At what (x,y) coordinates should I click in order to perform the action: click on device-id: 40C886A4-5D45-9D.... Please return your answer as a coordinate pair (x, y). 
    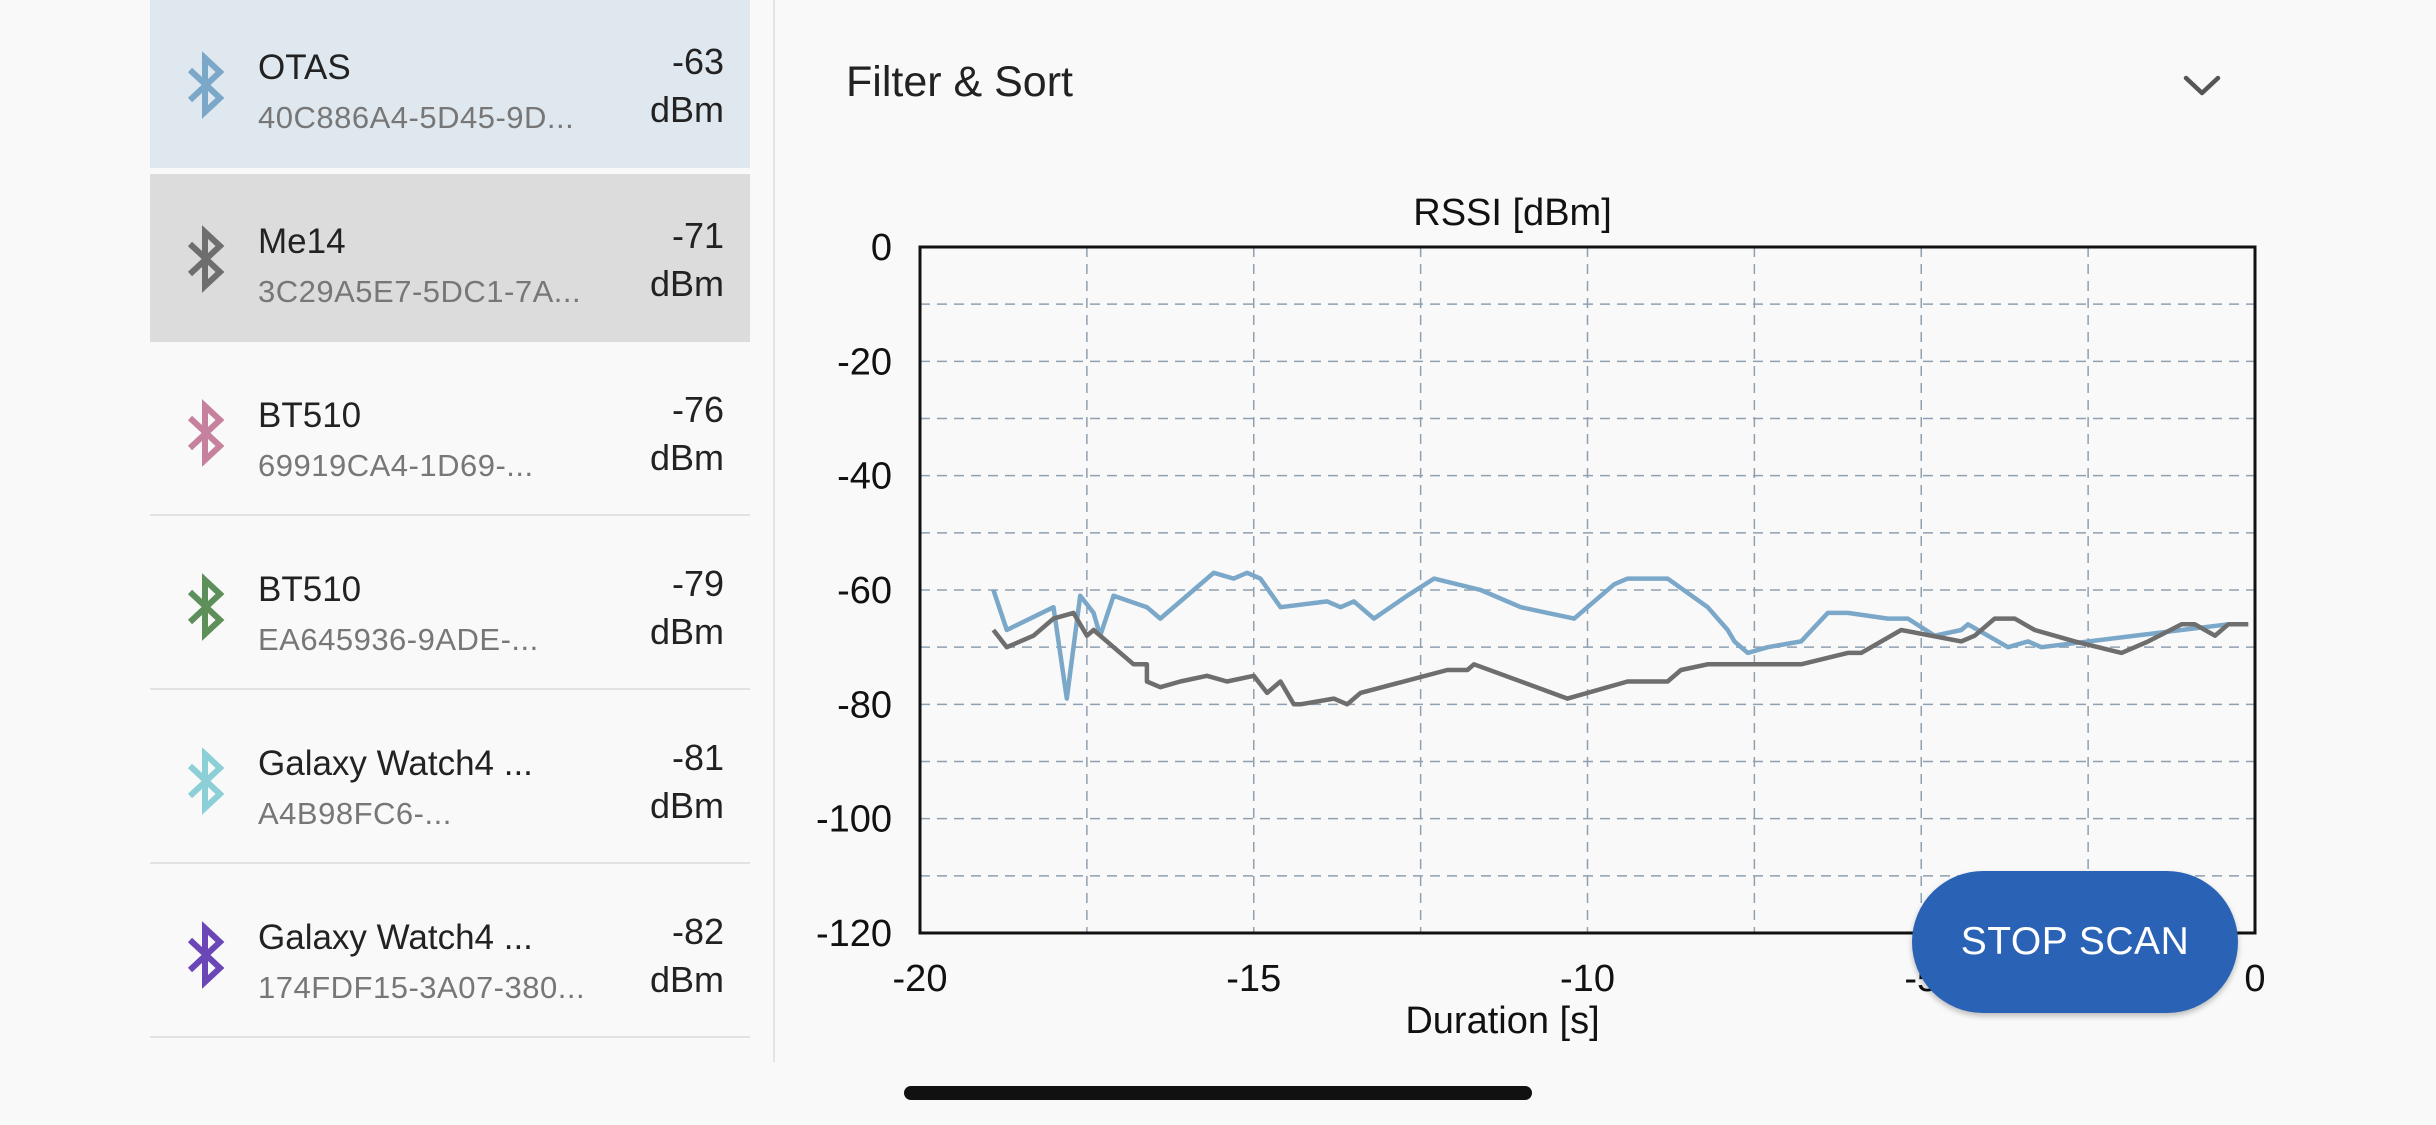
    Looking at the image, I should click on (416, 117).